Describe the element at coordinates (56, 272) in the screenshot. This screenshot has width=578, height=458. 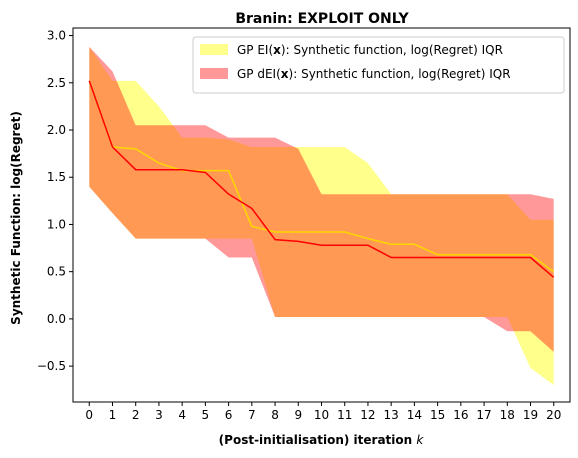
I see `y-tick-label: 0.5` at that location.